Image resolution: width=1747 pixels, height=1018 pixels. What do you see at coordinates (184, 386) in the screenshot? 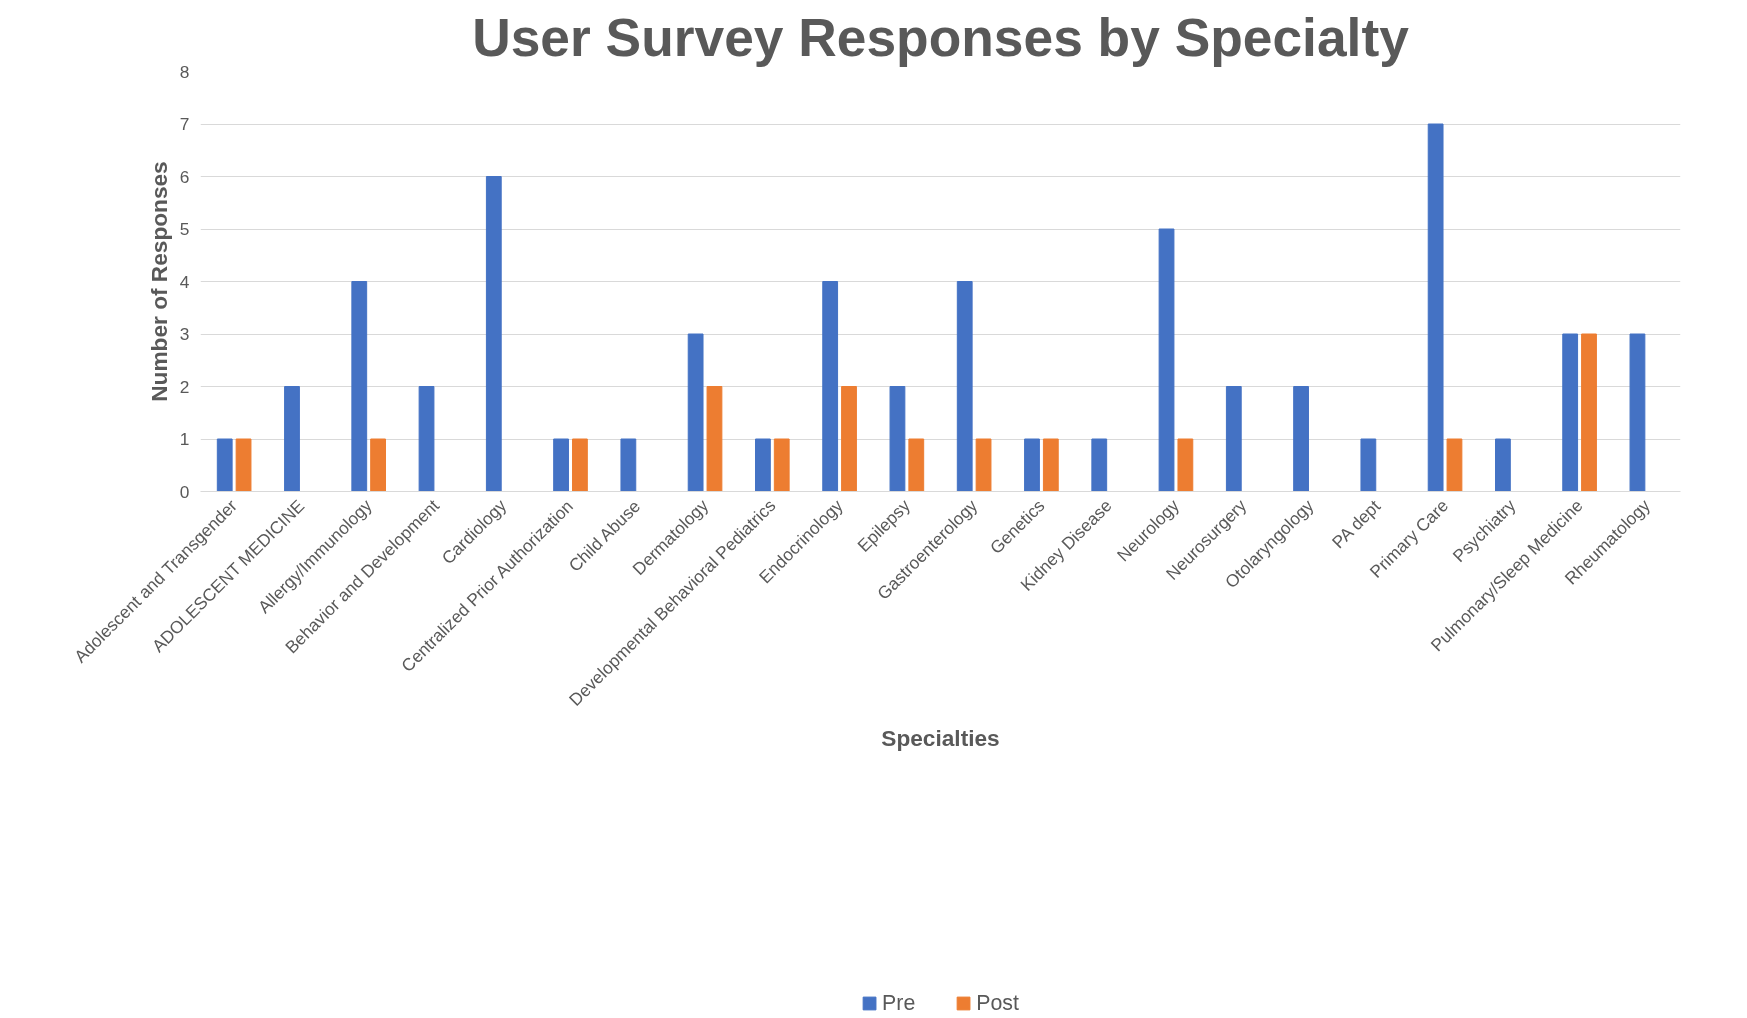
I see `y-tick-label: 2` at bounding box center [184, 386].